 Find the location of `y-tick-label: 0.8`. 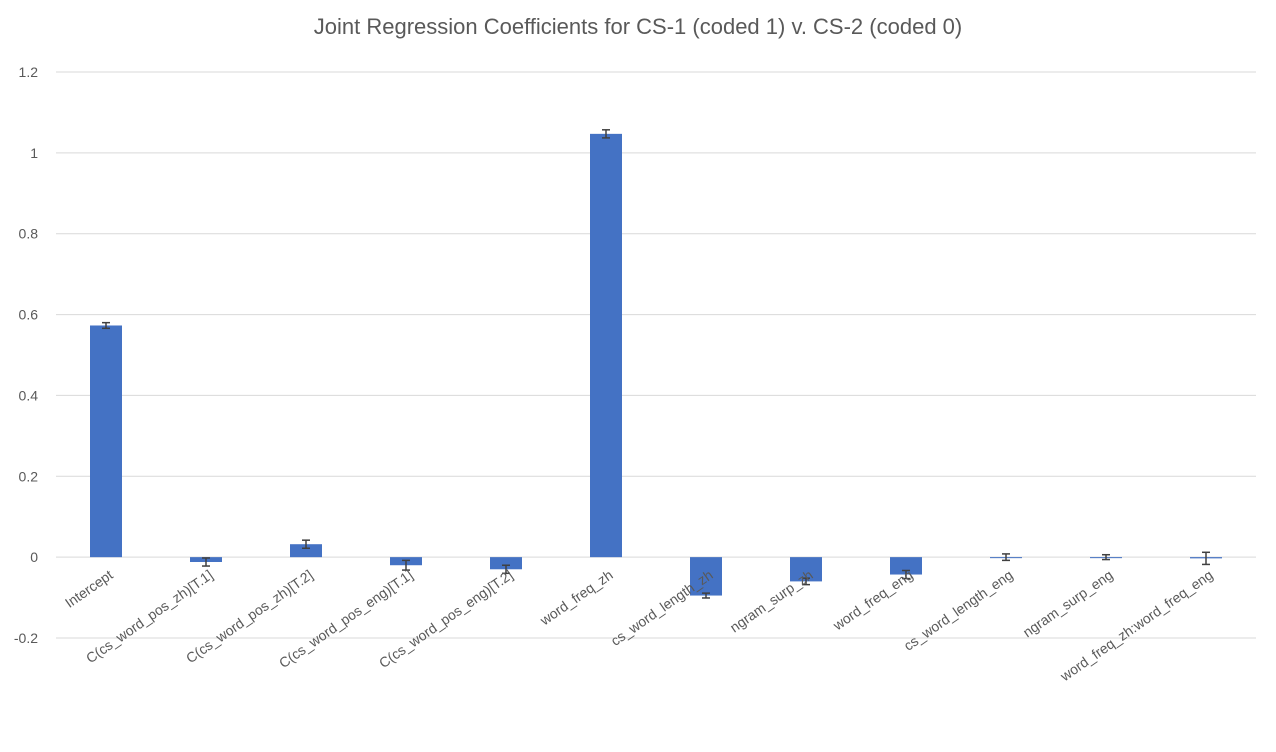

y-tick-label: 0.8 is located at coordinates (29, 234).